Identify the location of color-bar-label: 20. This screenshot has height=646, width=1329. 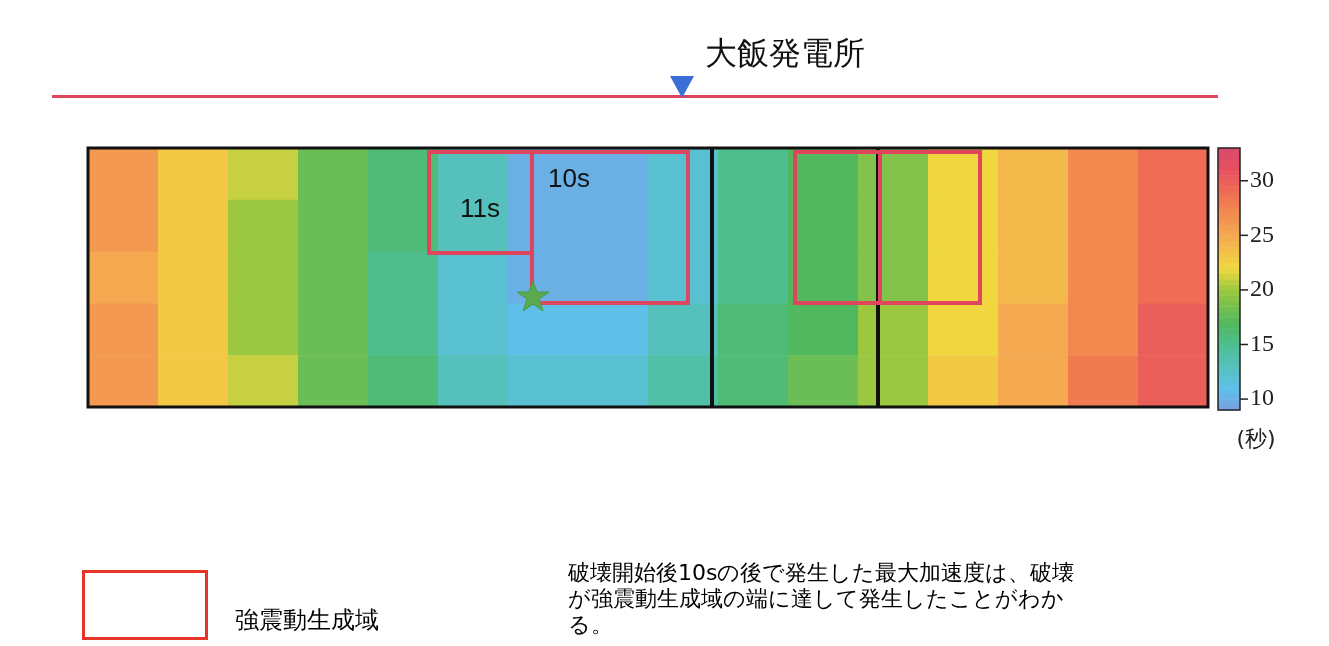
(1262, 288).